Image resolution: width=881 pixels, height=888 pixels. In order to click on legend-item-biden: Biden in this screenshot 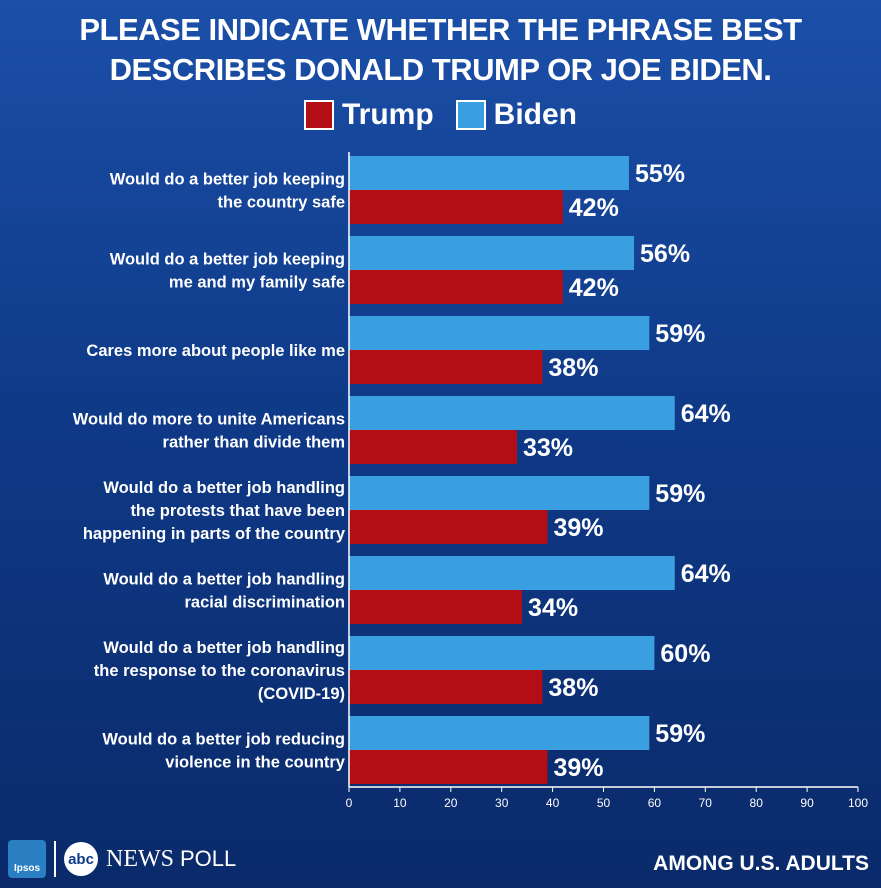, I will do `click(516, 115)`.